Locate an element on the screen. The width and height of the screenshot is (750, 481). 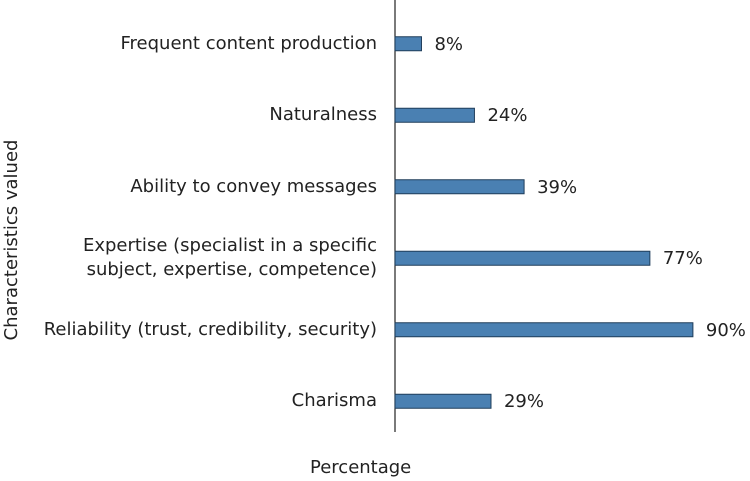
value-label: 8% is located at coordinates (449, 44).